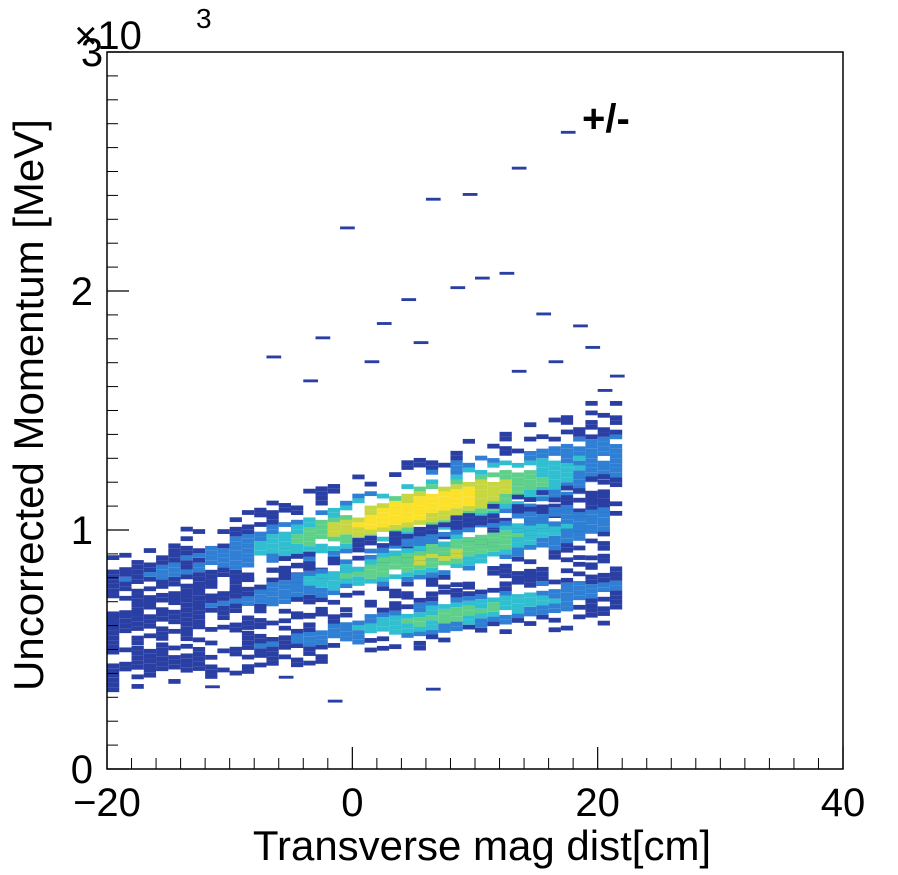 This screenshot has width=898, height=875. I want to click on y-tick-label: 0, so click(82, 770).